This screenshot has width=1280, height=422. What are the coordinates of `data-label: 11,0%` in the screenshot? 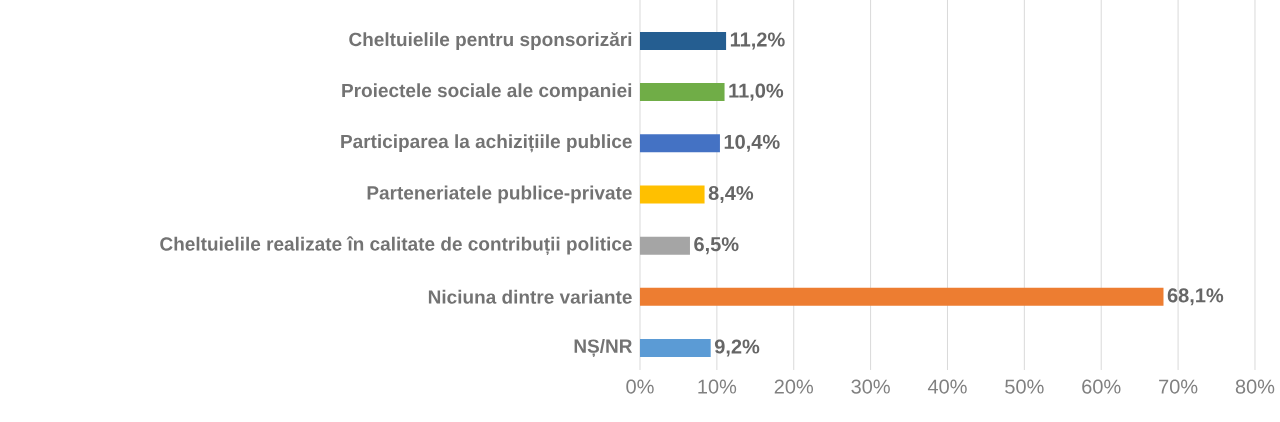 It's located at (756, 92).